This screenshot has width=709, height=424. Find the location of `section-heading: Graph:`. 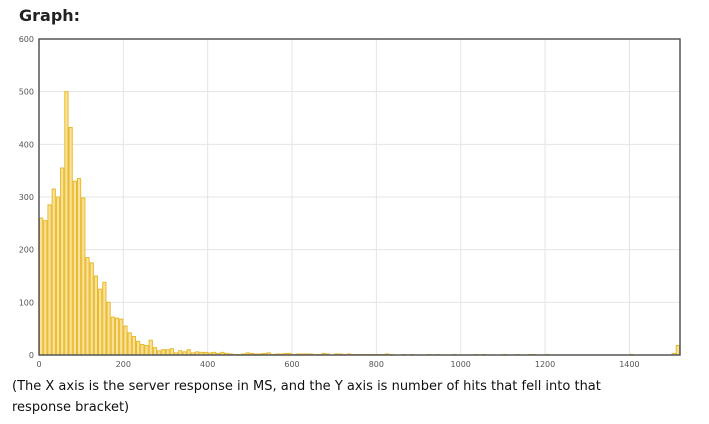

section-heading: Graph: is located at coordinates (50, 15).